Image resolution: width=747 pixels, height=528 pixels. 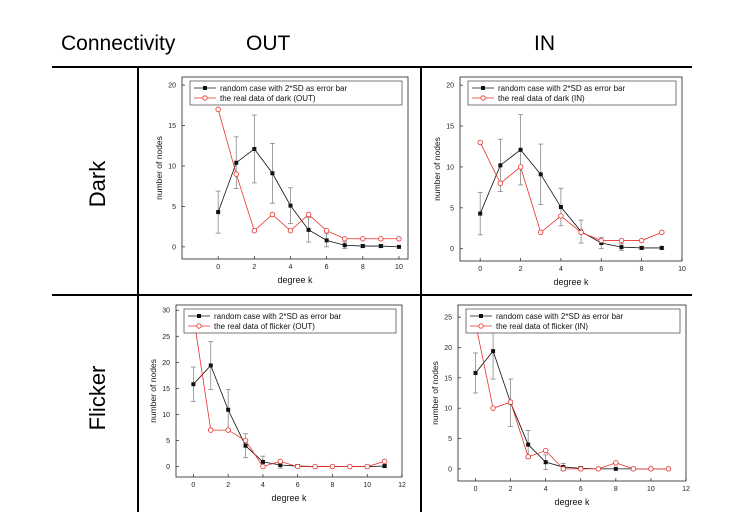 I want to click on row-divider, so click(x=372, y=295).